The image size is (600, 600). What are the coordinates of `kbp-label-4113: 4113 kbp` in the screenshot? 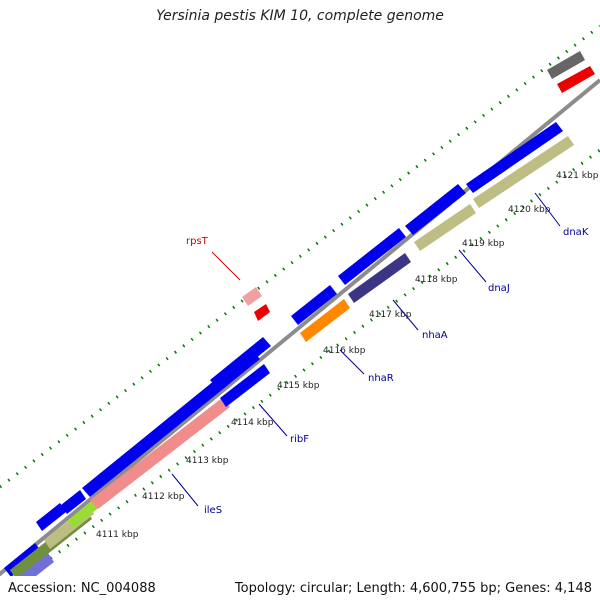 It's located at (207, 461).